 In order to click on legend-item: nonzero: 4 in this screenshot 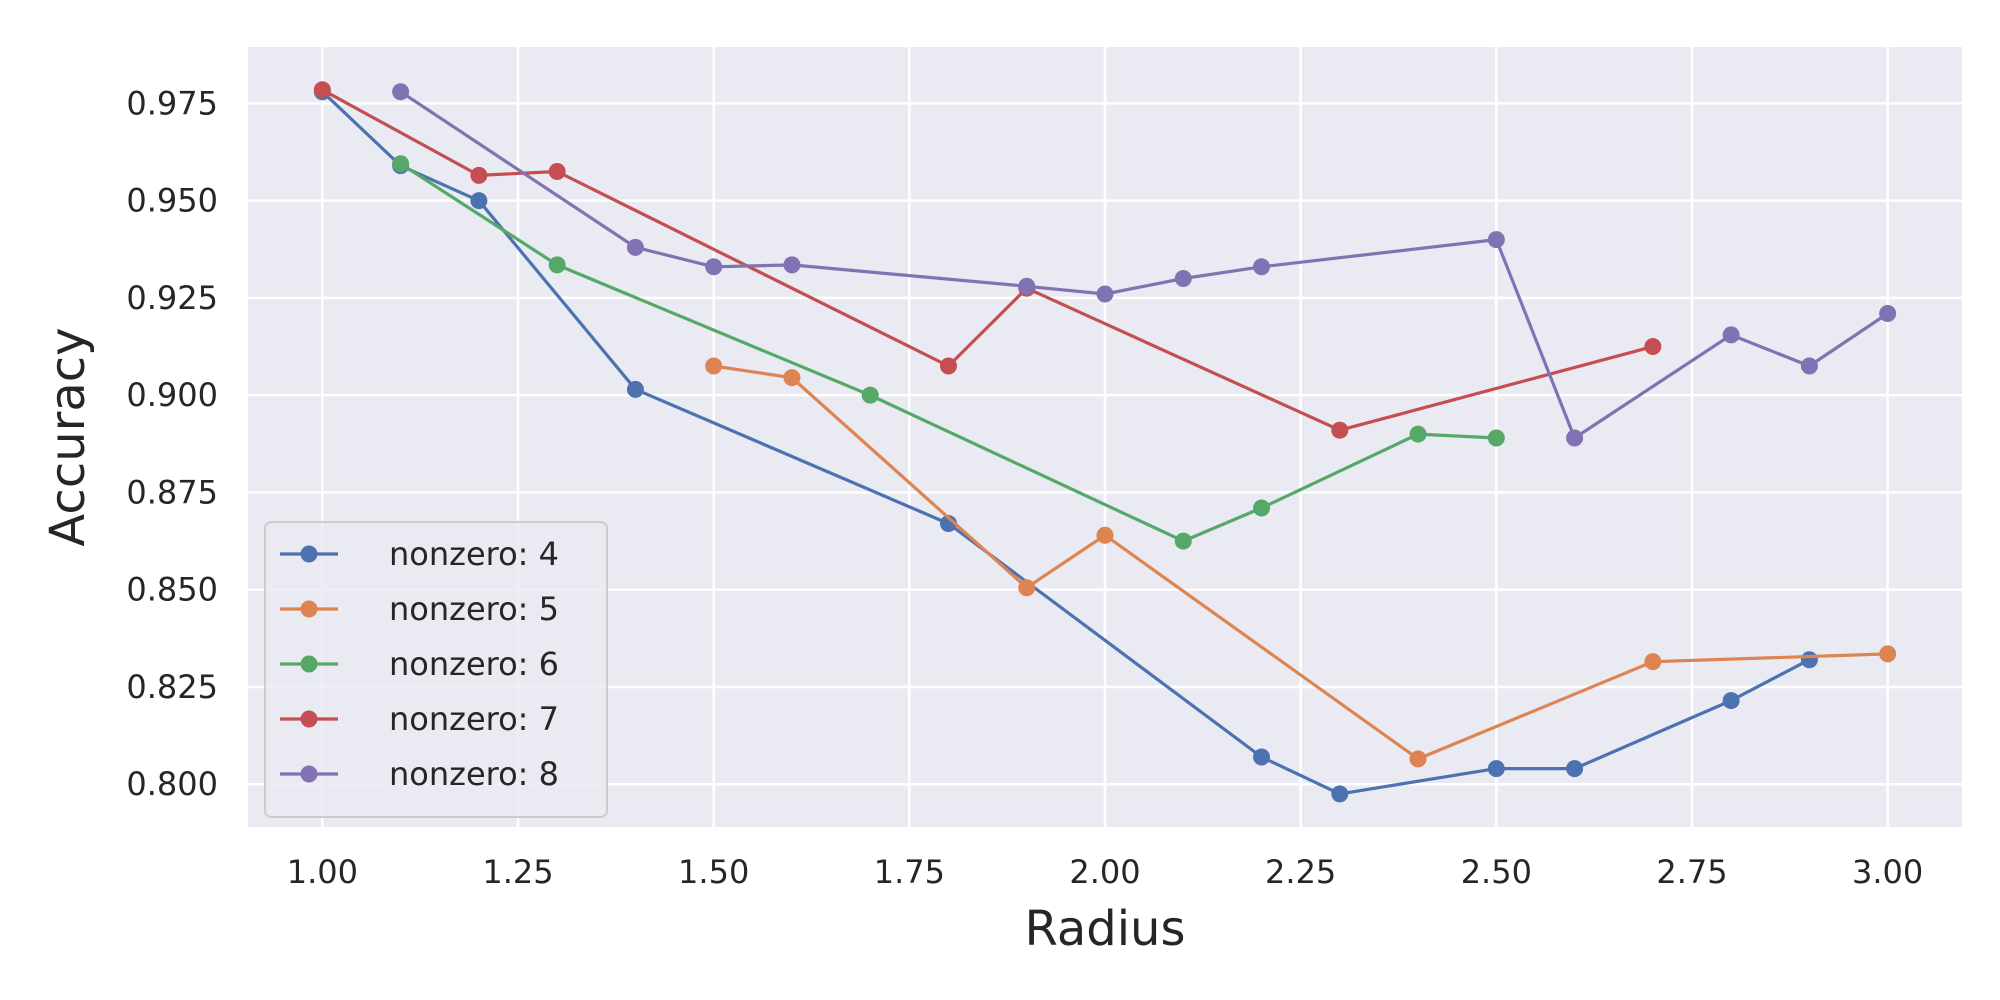, I will do `click(419, 554)`.